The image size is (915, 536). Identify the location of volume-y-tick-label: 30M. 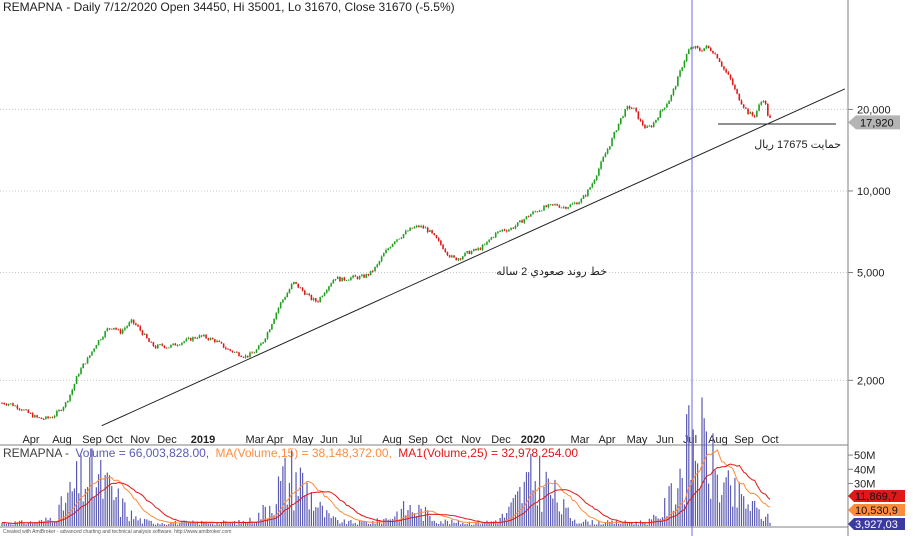
(864, 484).